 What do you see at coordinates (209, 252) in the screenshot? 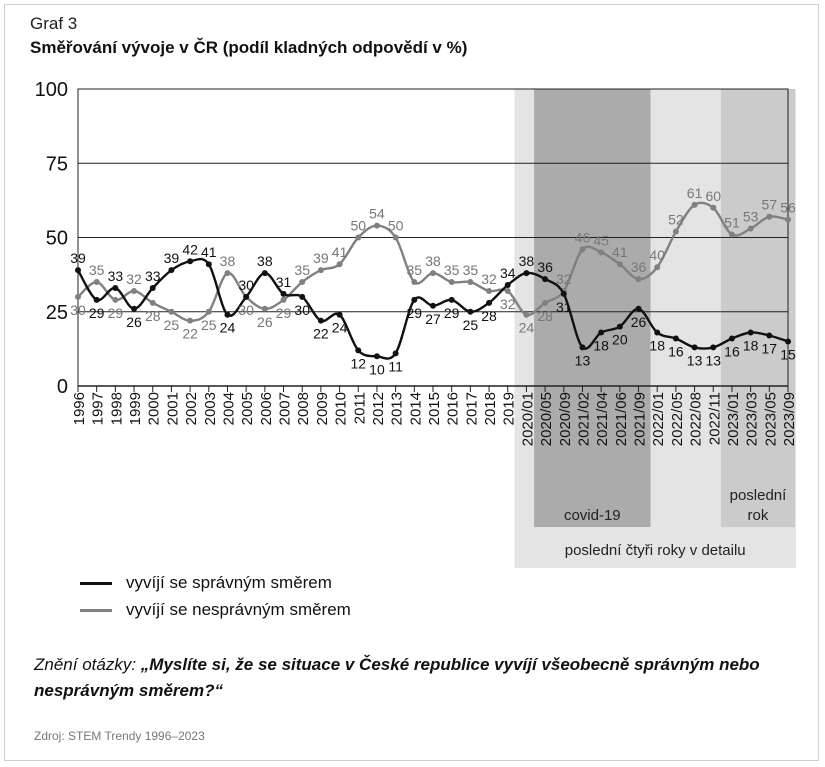
I see `data-label-correct: 41` at bounding box center [209, 252].